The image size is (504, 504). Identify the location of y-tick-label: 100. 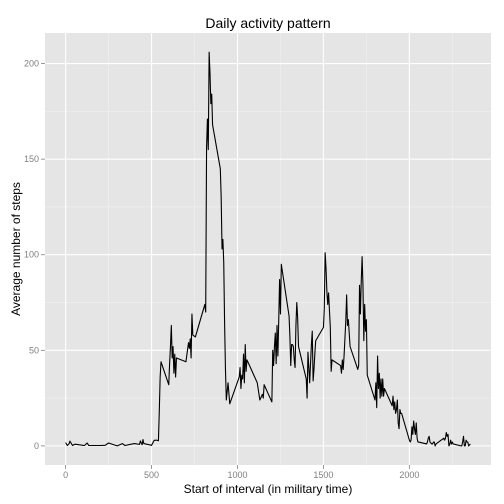
(31, 255).